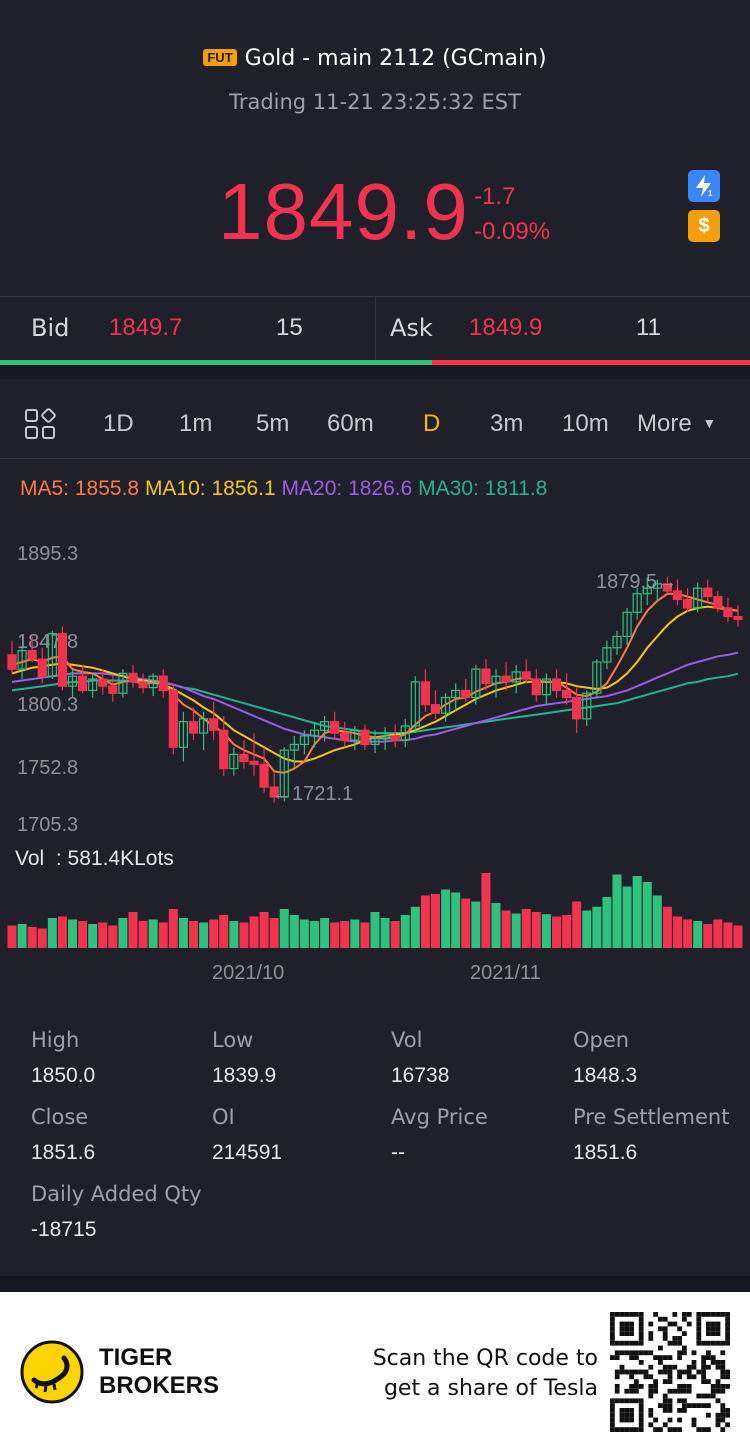 This screenshot has width=750, height=1452. I want to click on section-gap, so click(375, 1284).